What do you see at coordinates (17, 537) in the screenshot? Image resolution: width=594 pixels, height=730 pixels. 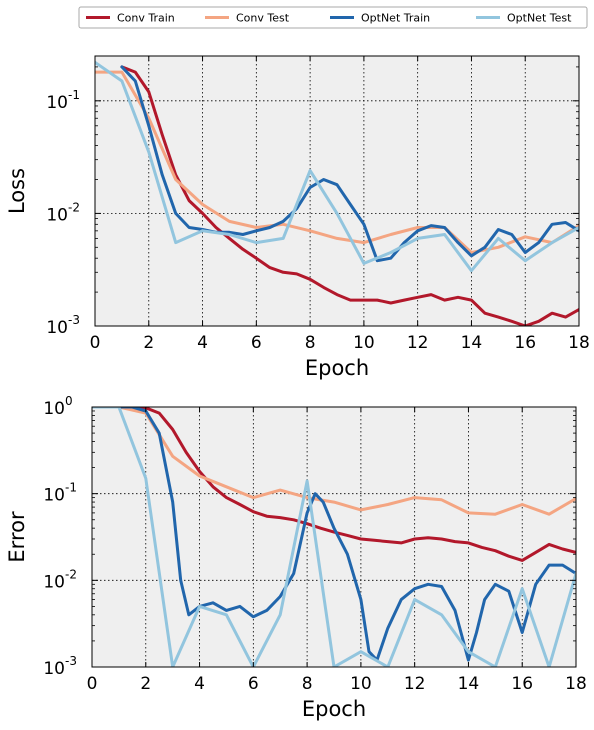 I see `y-axis-label: Error` at bounding box center [17, 537].